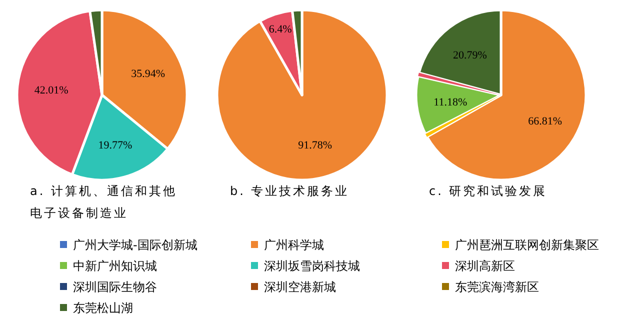  What do you see at coordinates (148, 74) in the screenshot?
I see `data-label: 35.94%` at bounding box center [148, 74].